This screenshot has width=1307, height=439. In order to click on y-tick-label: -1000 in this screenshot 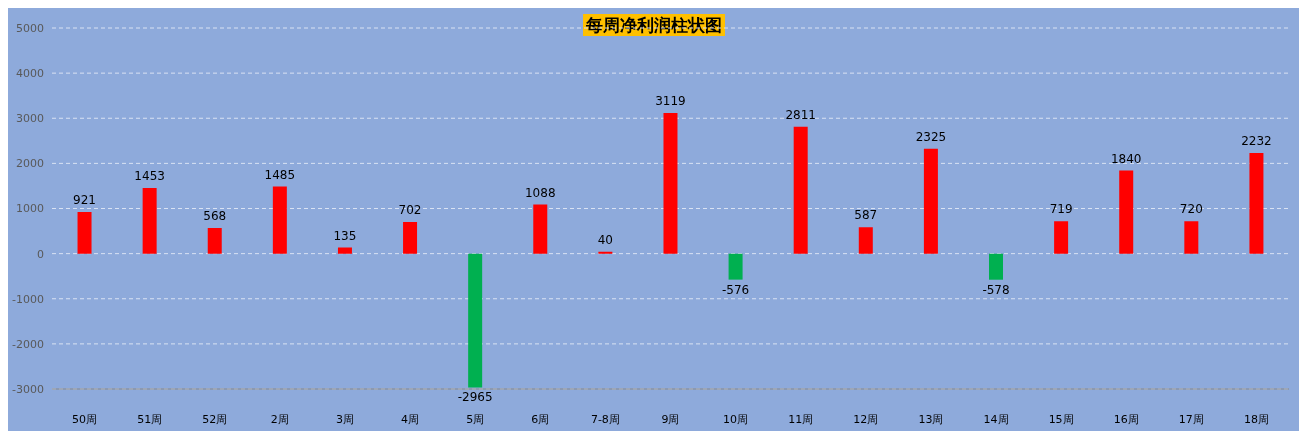, I will do `click(28, 299)`.